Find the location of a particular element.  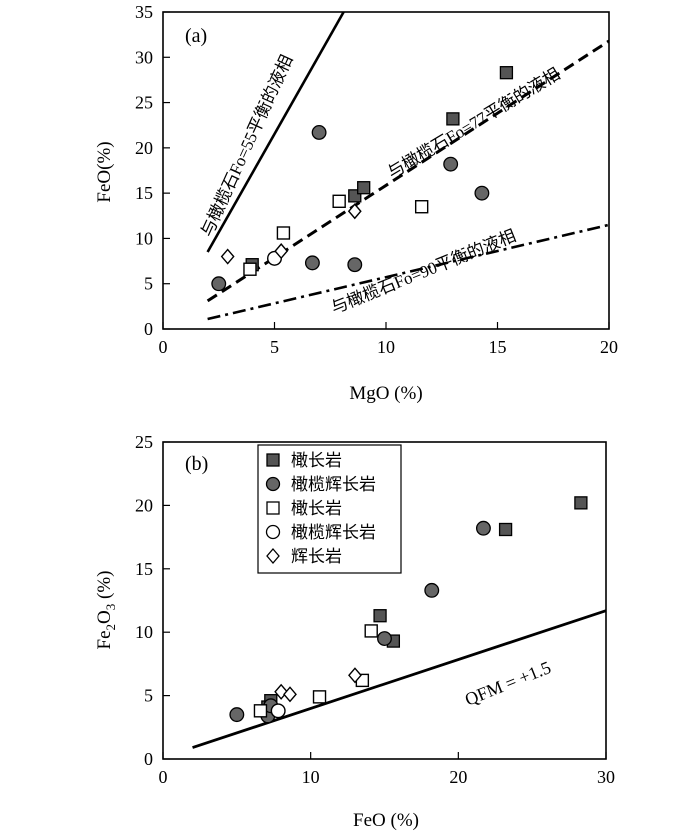

panel-b-y-axis-label: Fe2O3 (%) is located at coordinates (106, 610).